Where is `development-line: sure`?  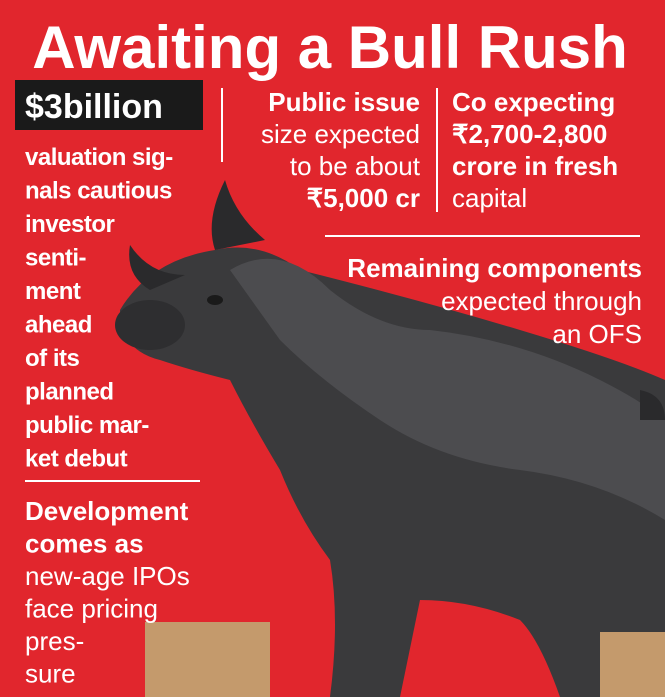 development-line: sure is located at coordinates (50, 674).